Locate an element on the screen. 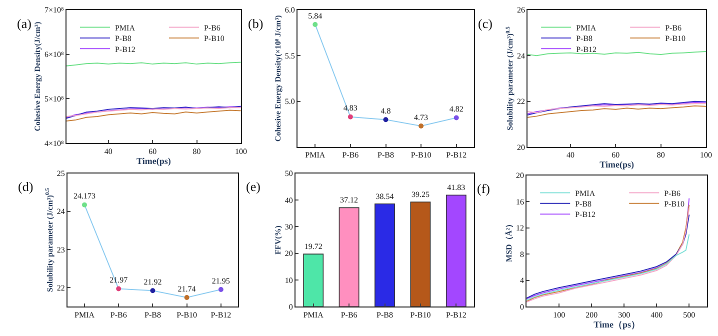 Image resolution: width=718 pixels, height=336 pixels. data-label: 21.74 is located at coordinates (187, 289).